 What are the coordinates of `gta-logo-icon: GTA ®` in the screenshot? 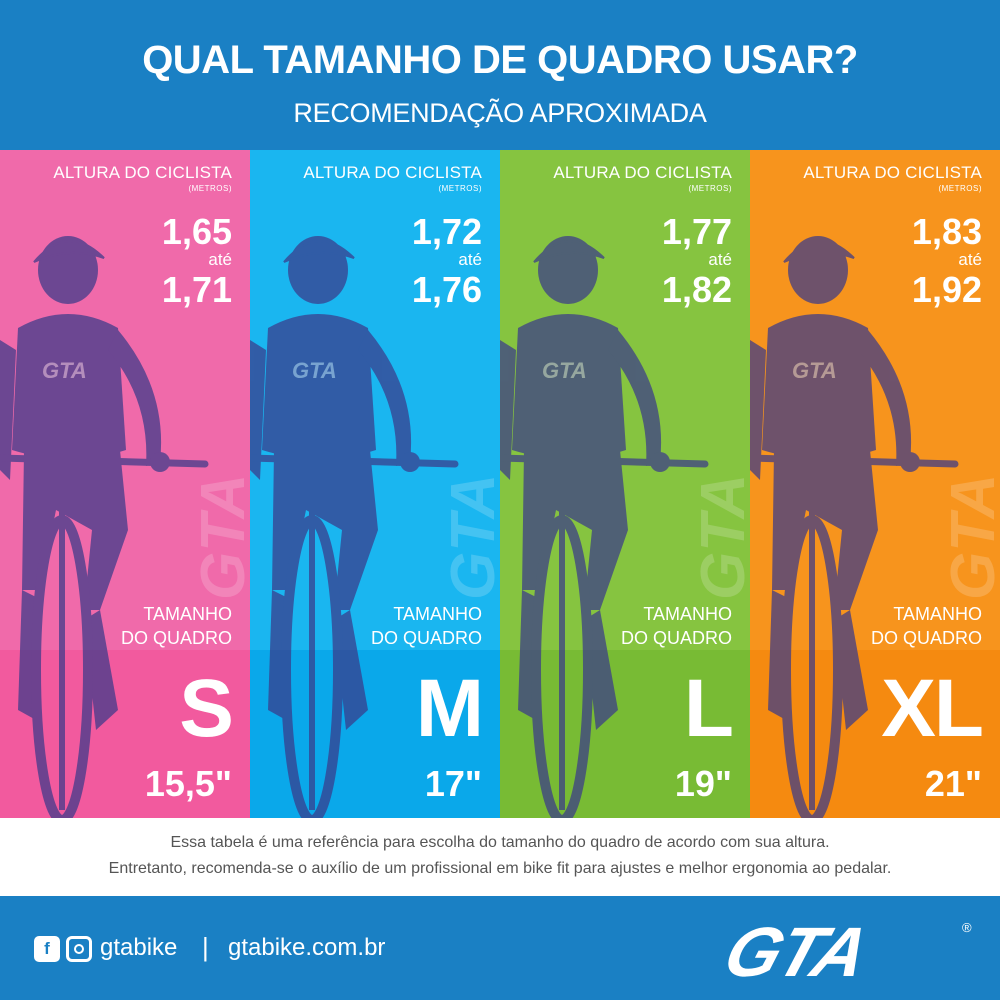 It's located at (843, 950).